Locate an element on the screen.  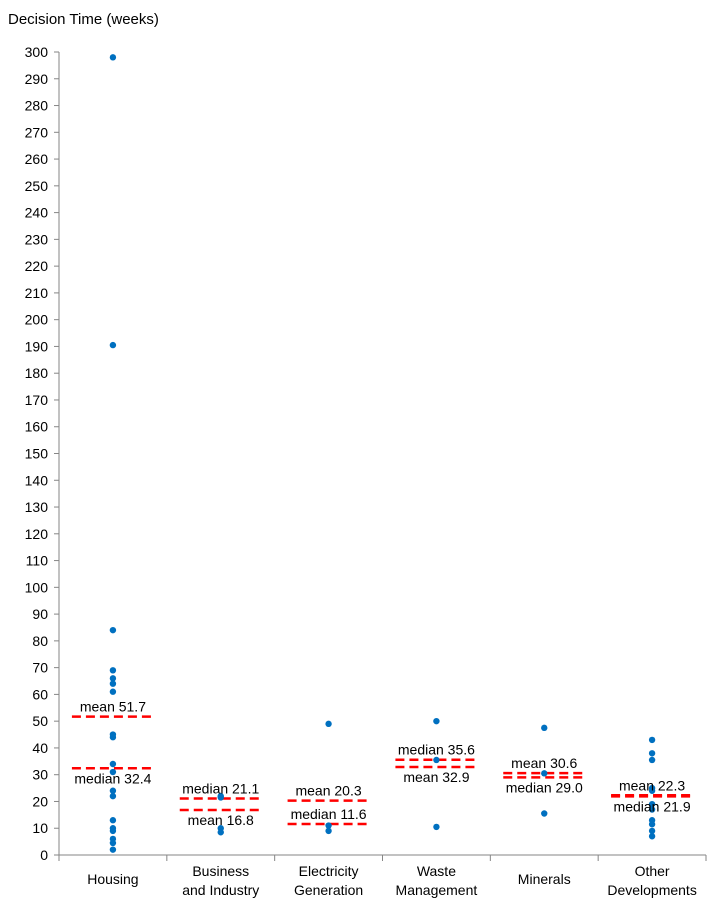
y-tick-label: 200 is located at coordinates (37, 320).